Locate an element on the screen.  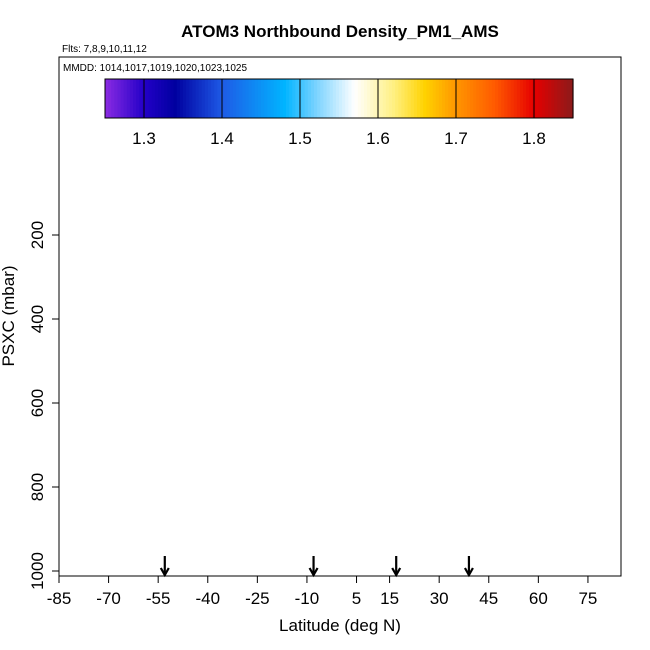
colorbar-tick-label: 1.7 is located at coordinates (456, 138).